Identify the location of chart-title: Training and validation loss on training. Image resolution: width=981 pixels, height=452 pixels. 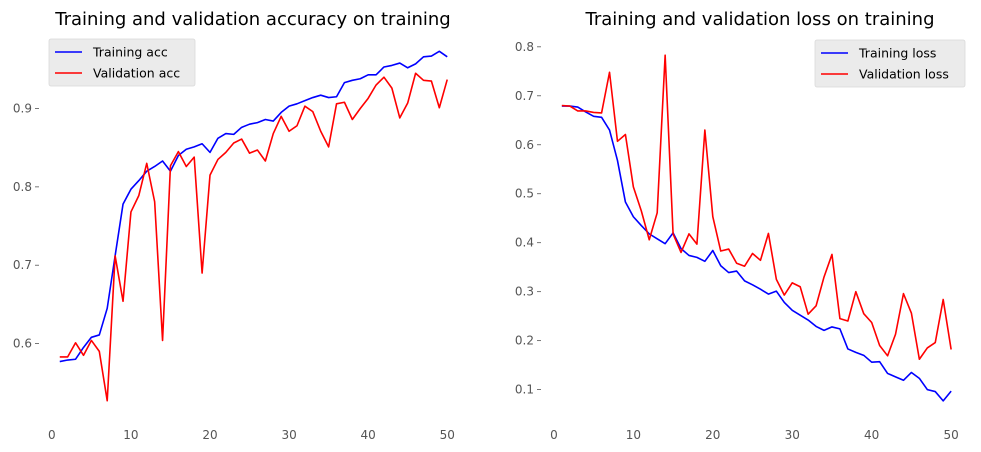
(759, 19).